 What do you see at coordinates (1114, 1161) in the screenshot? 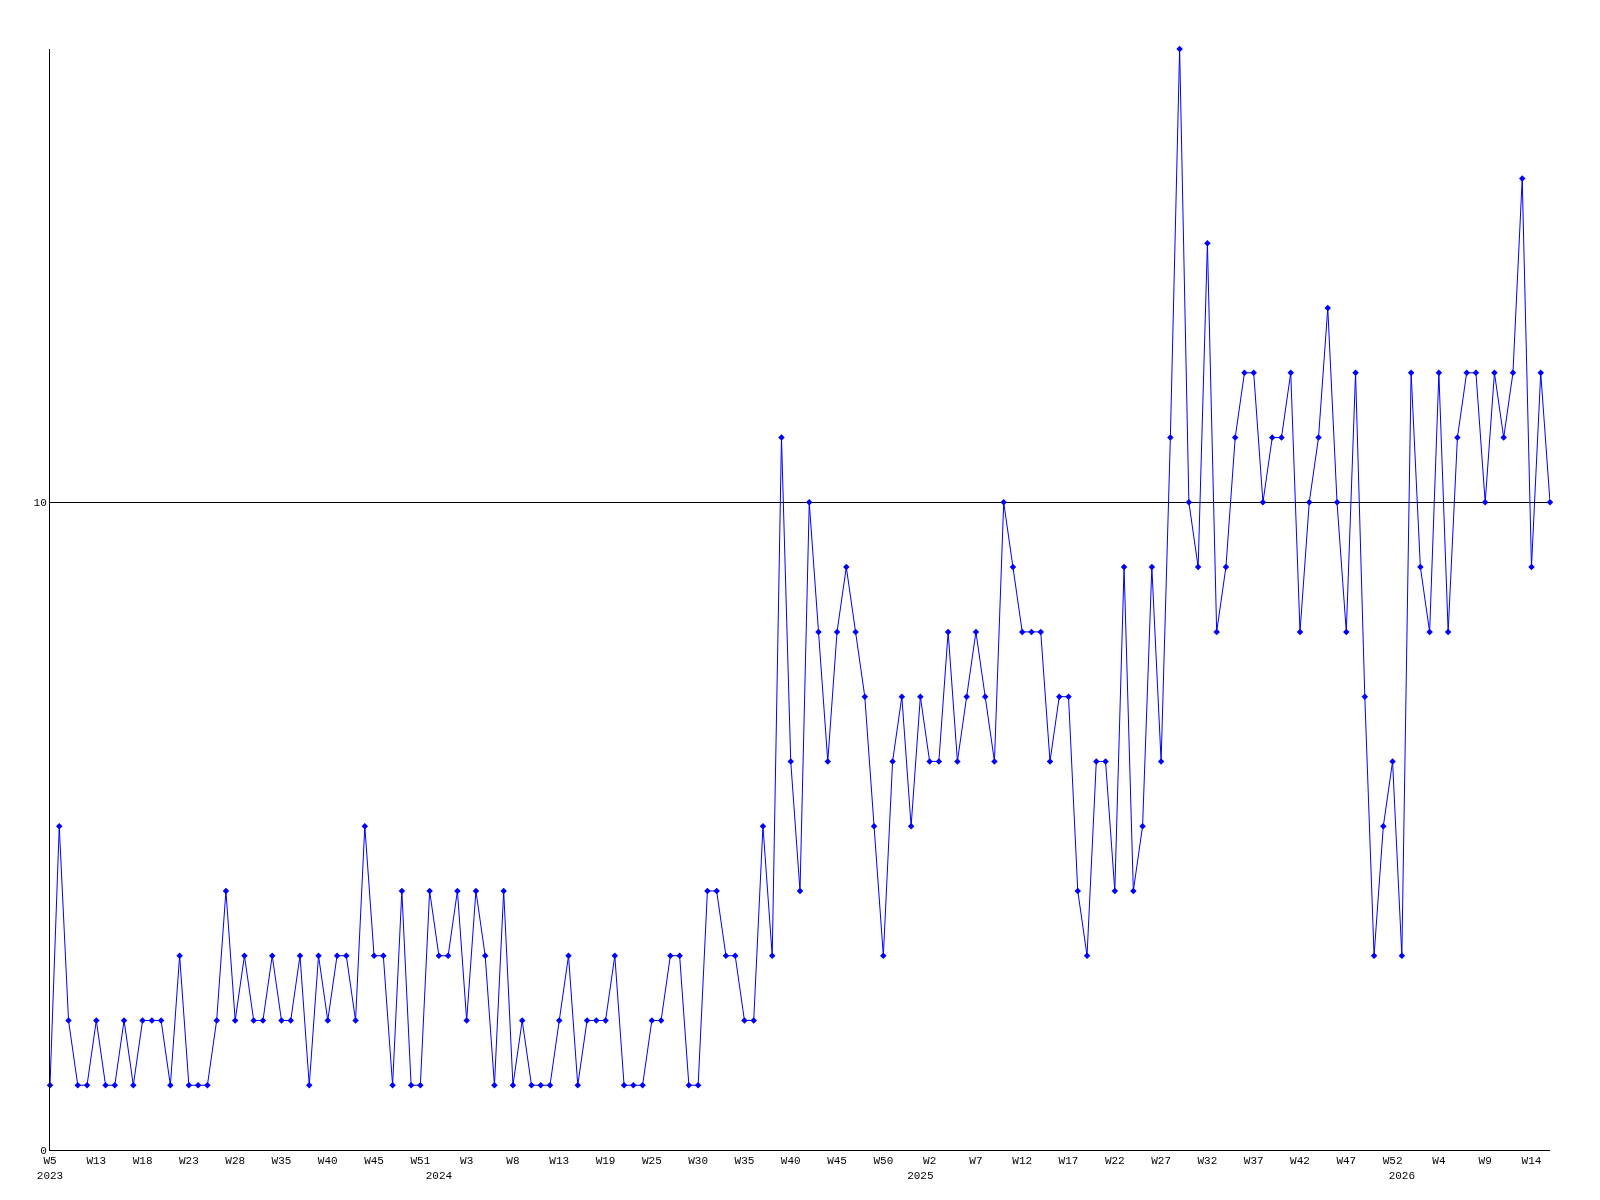
I see `x-tick-label: W22` at bounding box center [1114, 1161].